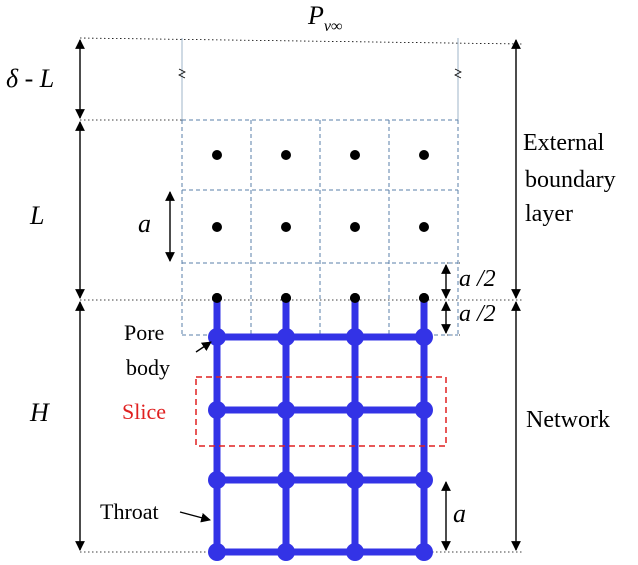  I want to click on pore-body-label-2: body, so click(148, 367).